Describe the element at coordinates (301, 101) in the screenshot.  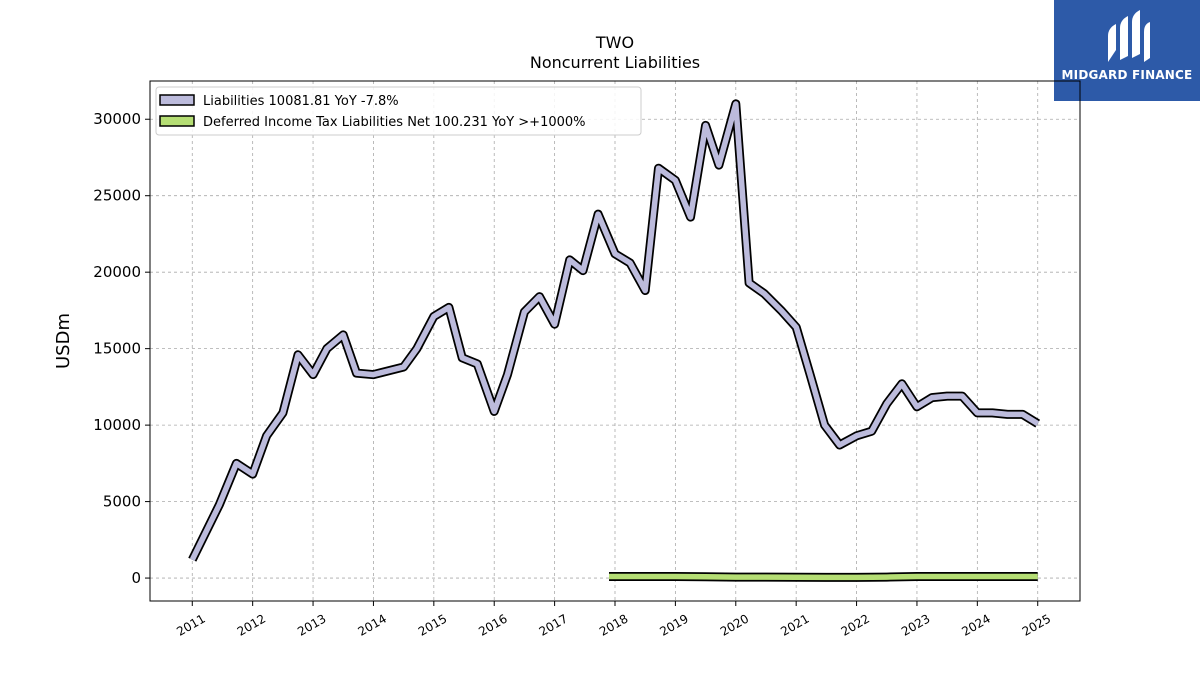
I see `legend-label-1: Liabilities 10081.81 YoY -7.8%` at that location.